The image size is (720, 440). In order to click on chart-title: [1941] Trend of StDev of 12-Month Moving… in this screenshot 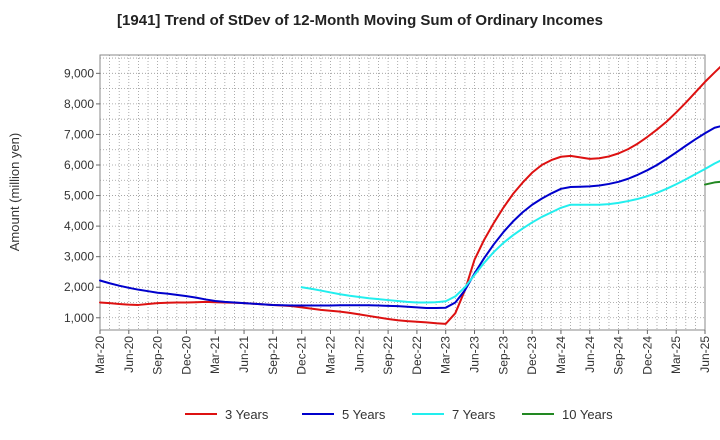, I will do `click(360, 20)`.